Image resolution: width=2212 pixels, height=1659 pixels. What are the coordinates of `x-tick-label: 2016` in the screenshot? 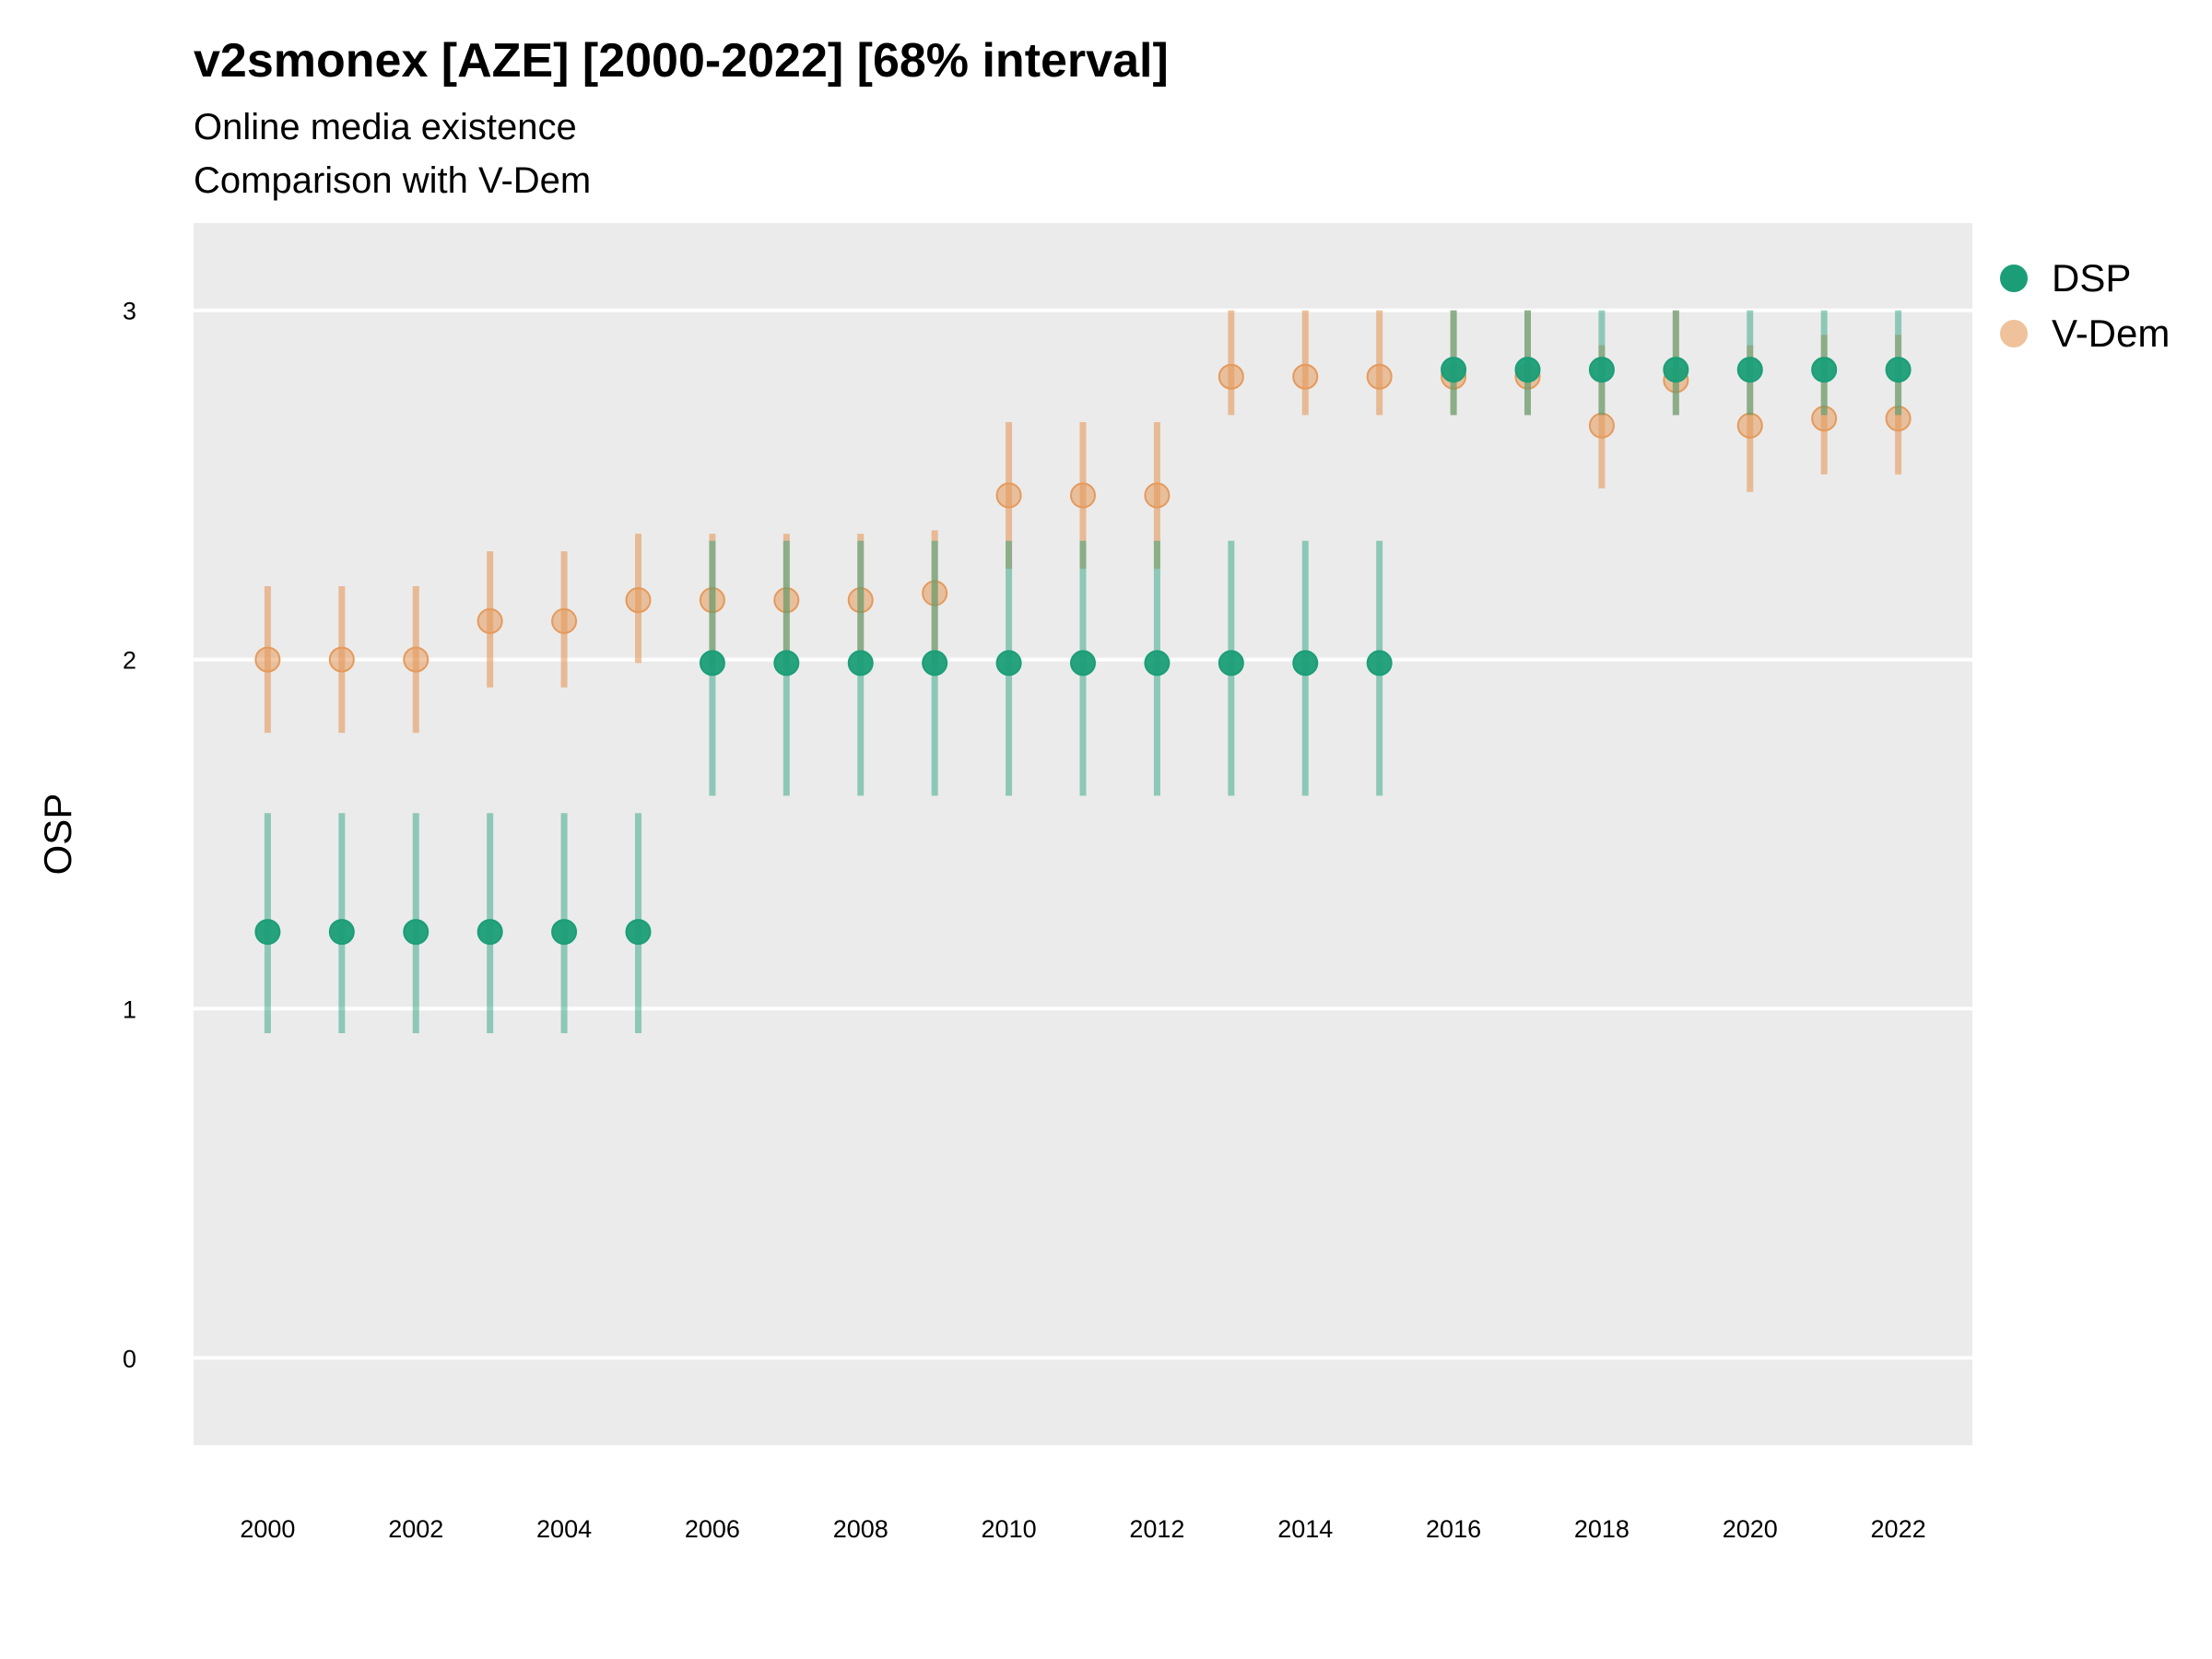 It's located at (1453, 1529).